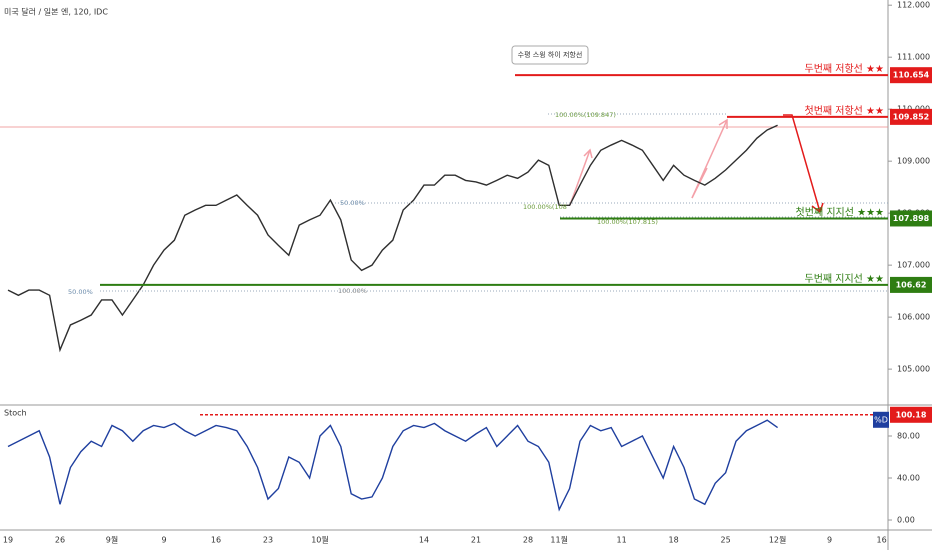 The height and width of the screenshot is (550, 932). Describe the element at coordinates (56, 12) in the screenshot. I see `chart-title: 미국 달러 / 일본 엔, 120, IDC` at that location.